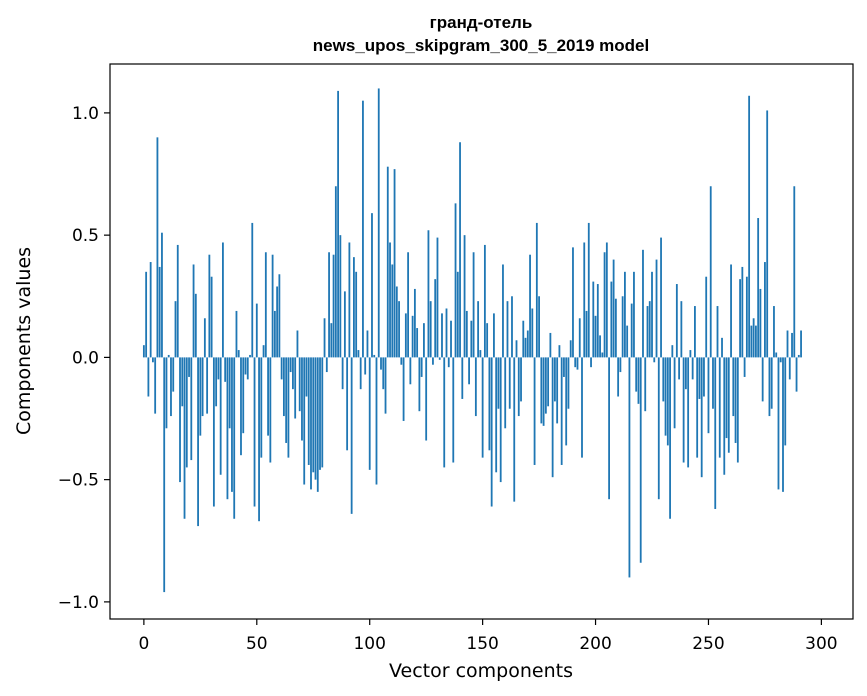 Image resolution: width=867 pixels, height=696 pixels. I want to click on chart-title-line1: гранд-отель, so click(481, 22).